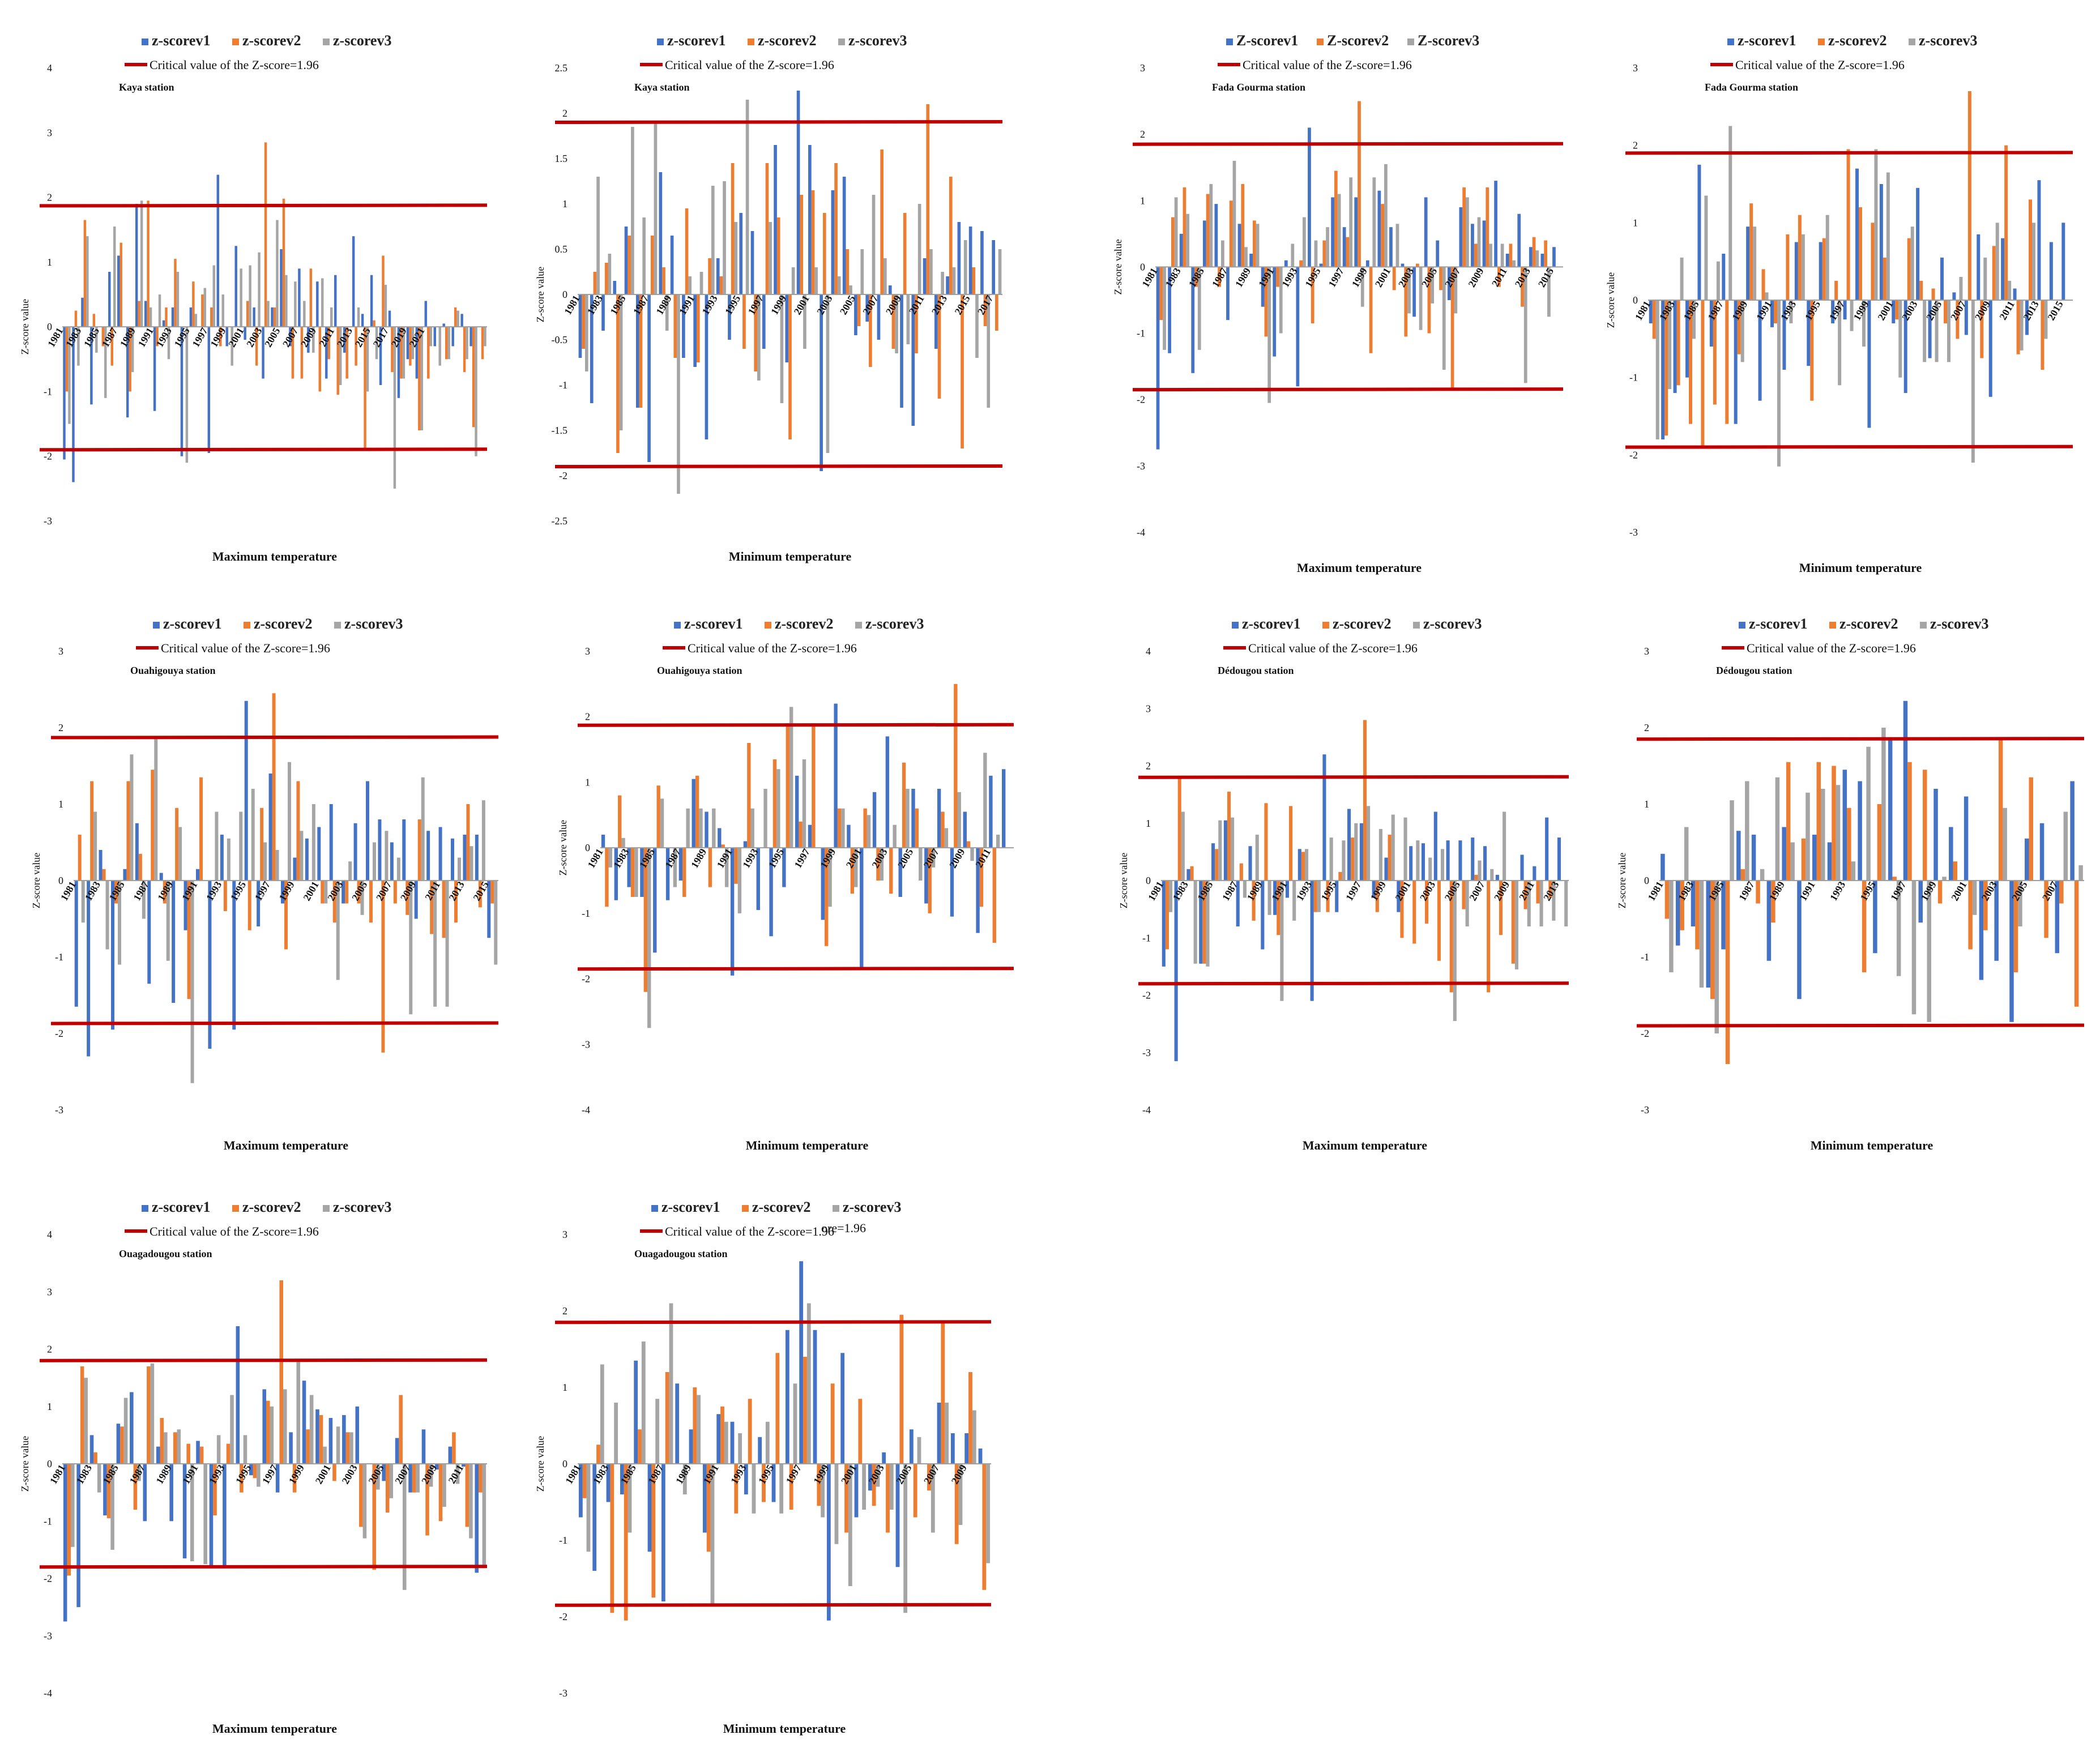  I want to click on x-tick-label: 2013, so click(457, 891).